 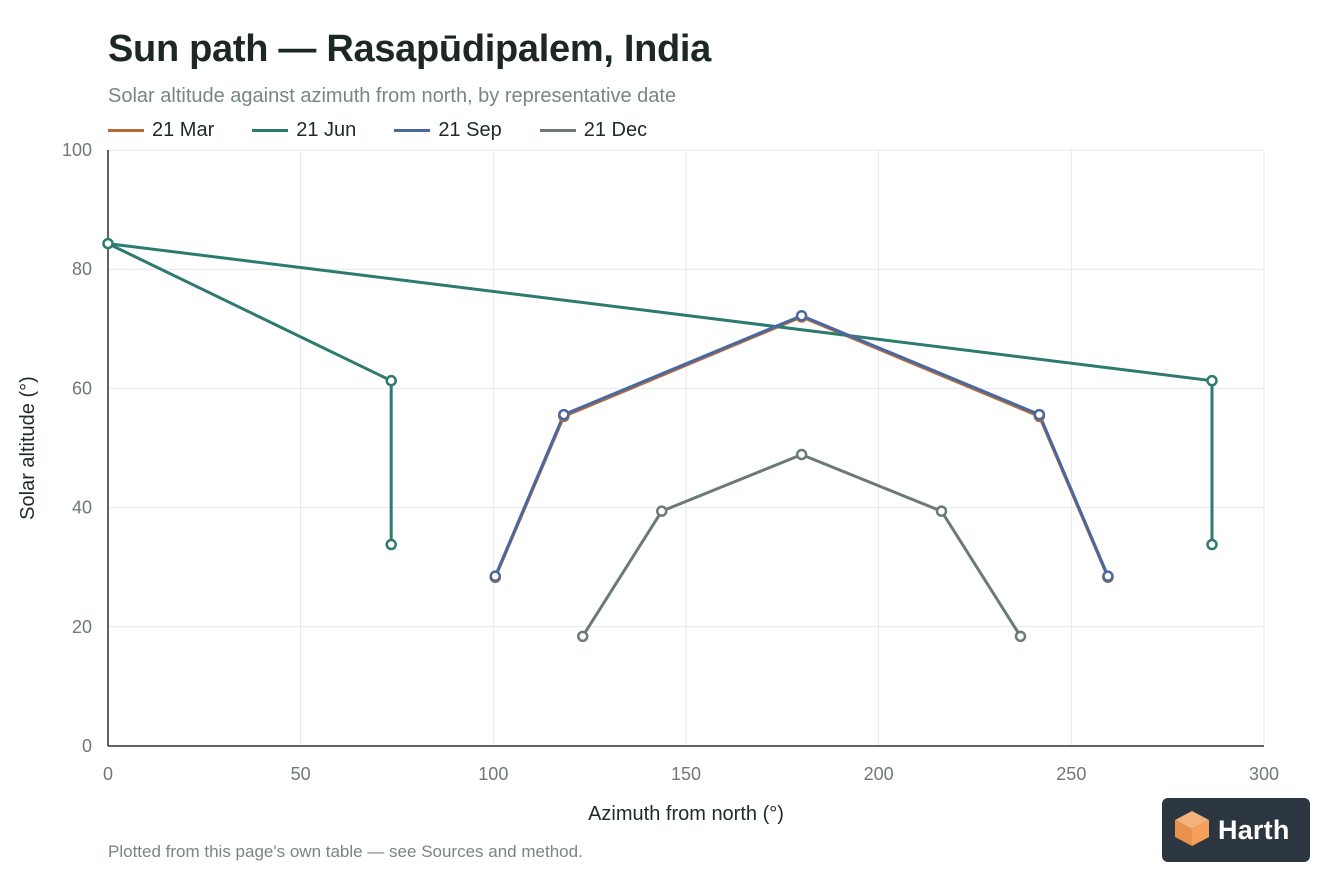 What do you see at coordinates (470, 130) in the screenshot?
I see `legend-label: 21 Sep` at bounding box center [470, 130].